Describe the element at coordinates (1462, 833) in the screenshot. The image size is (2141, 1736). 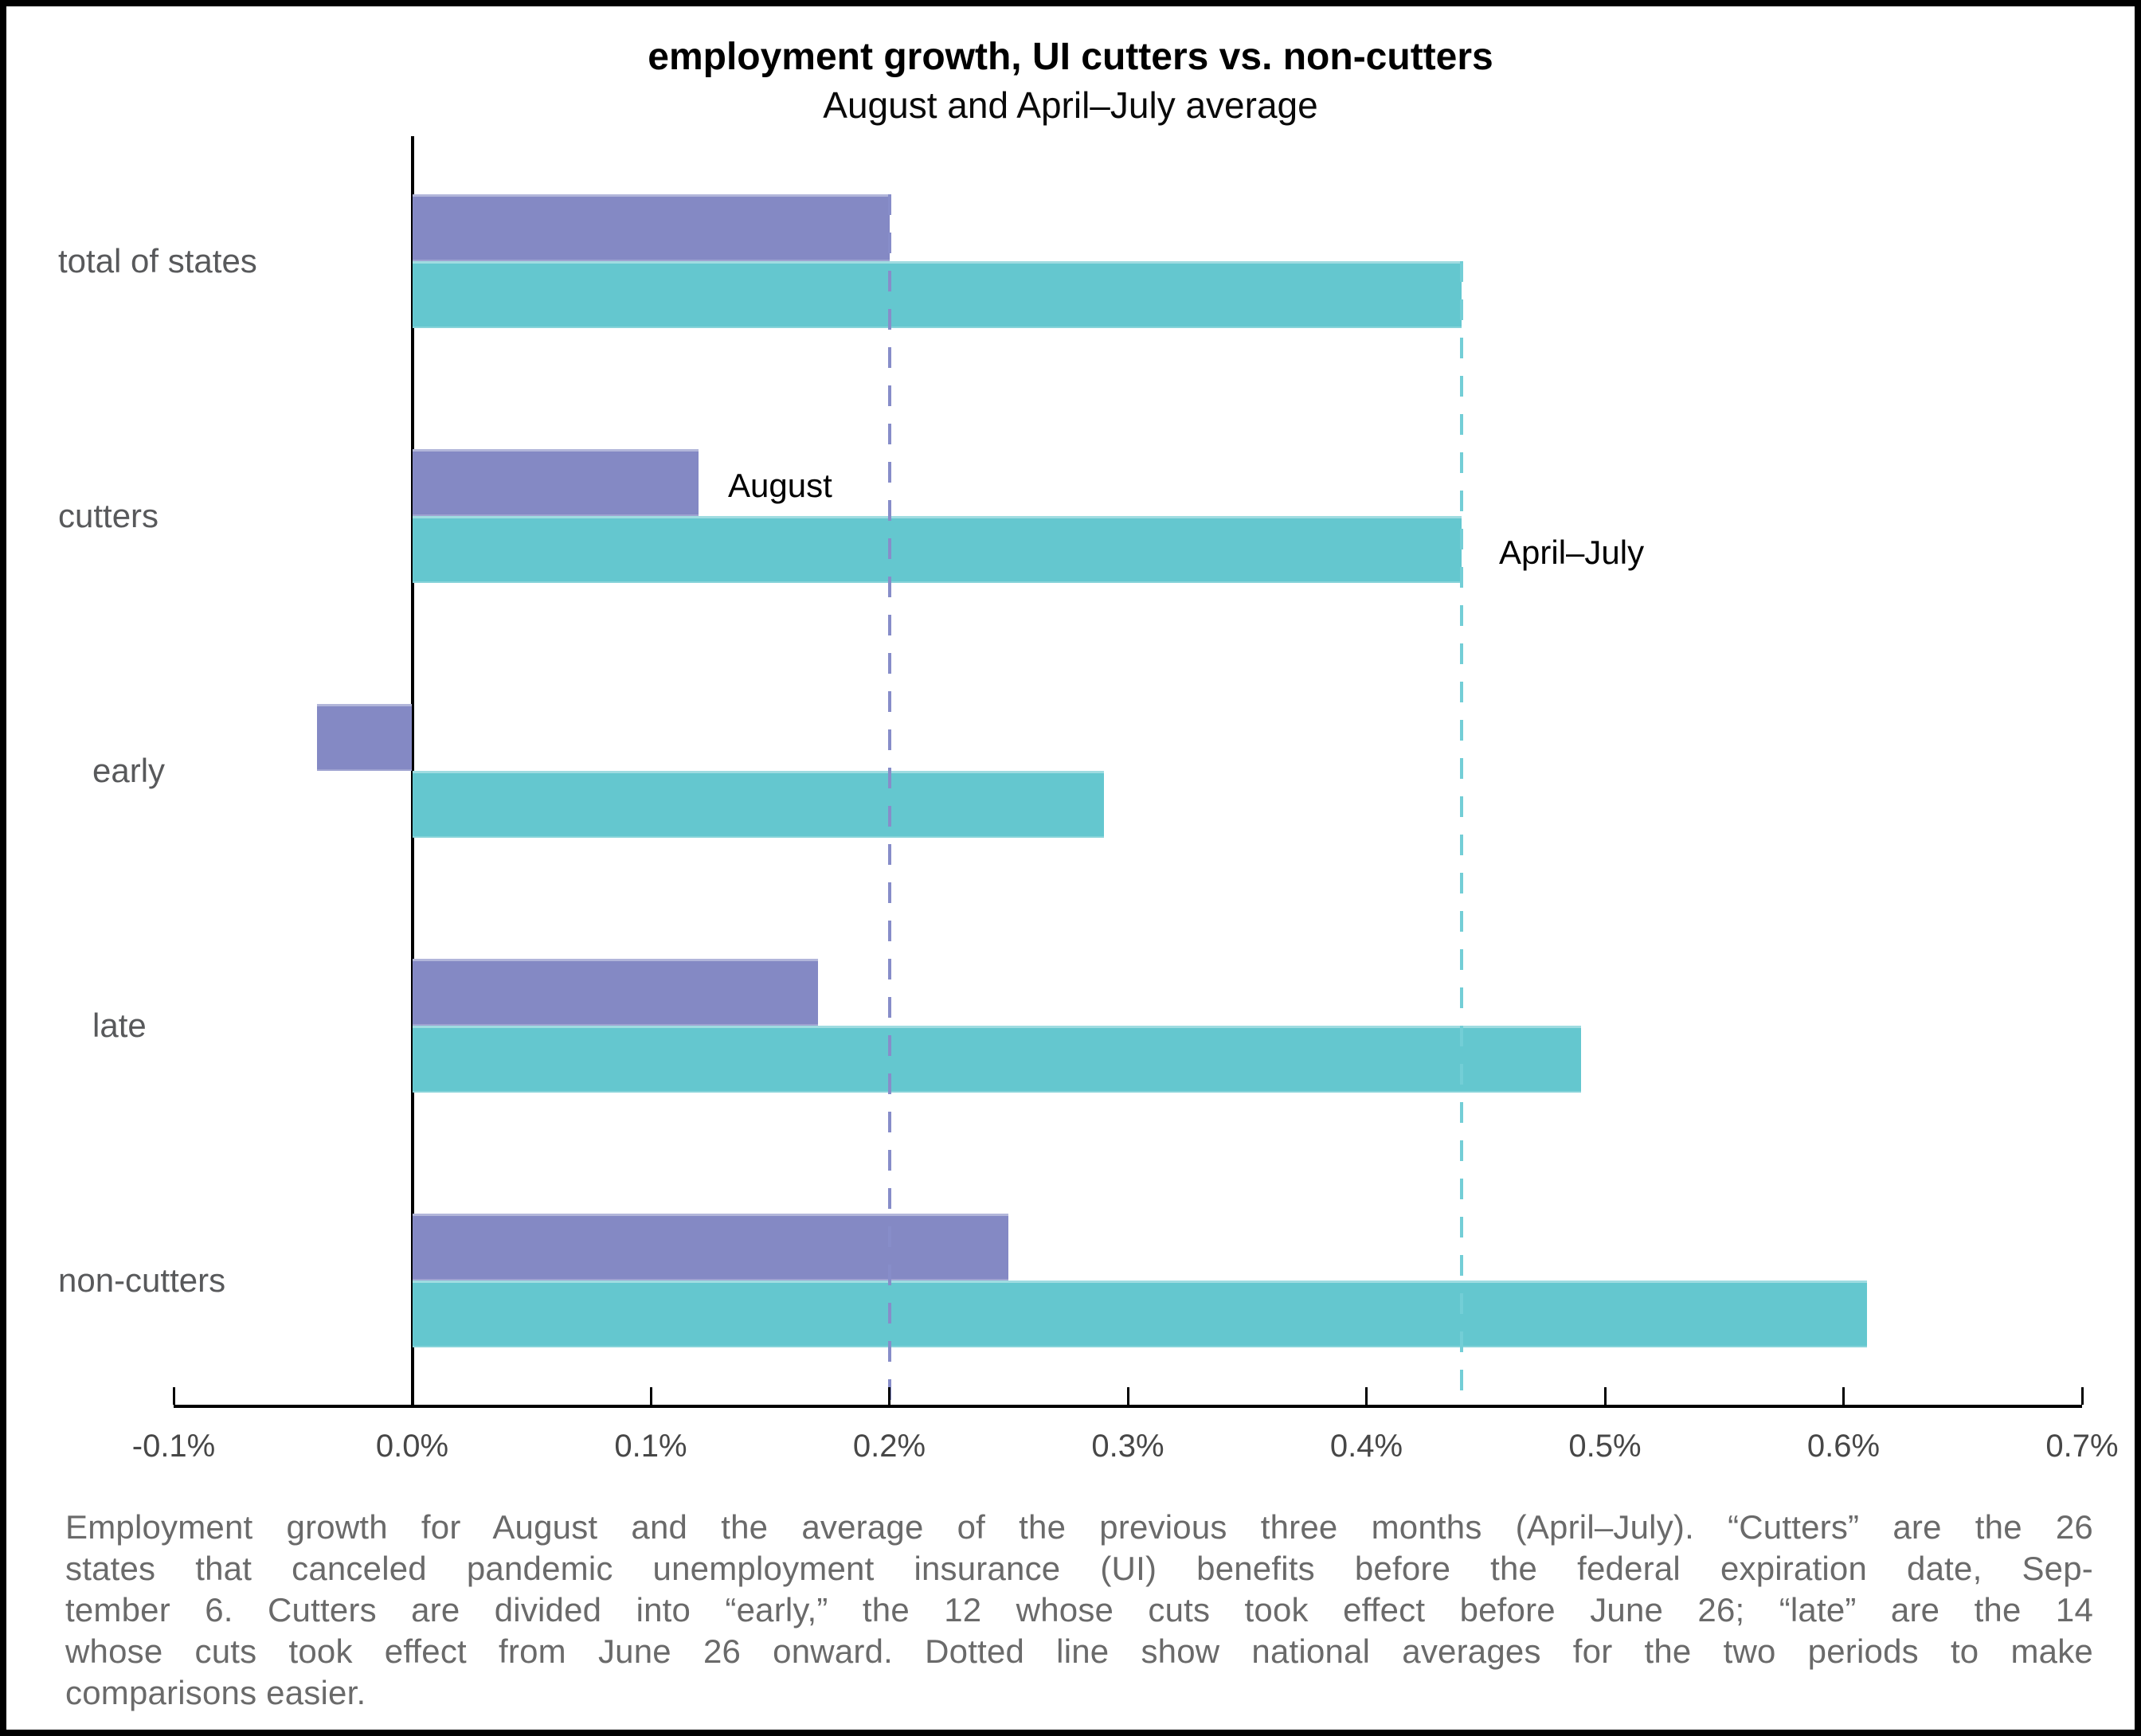
I see `refline-national-april-july-average` at that location.